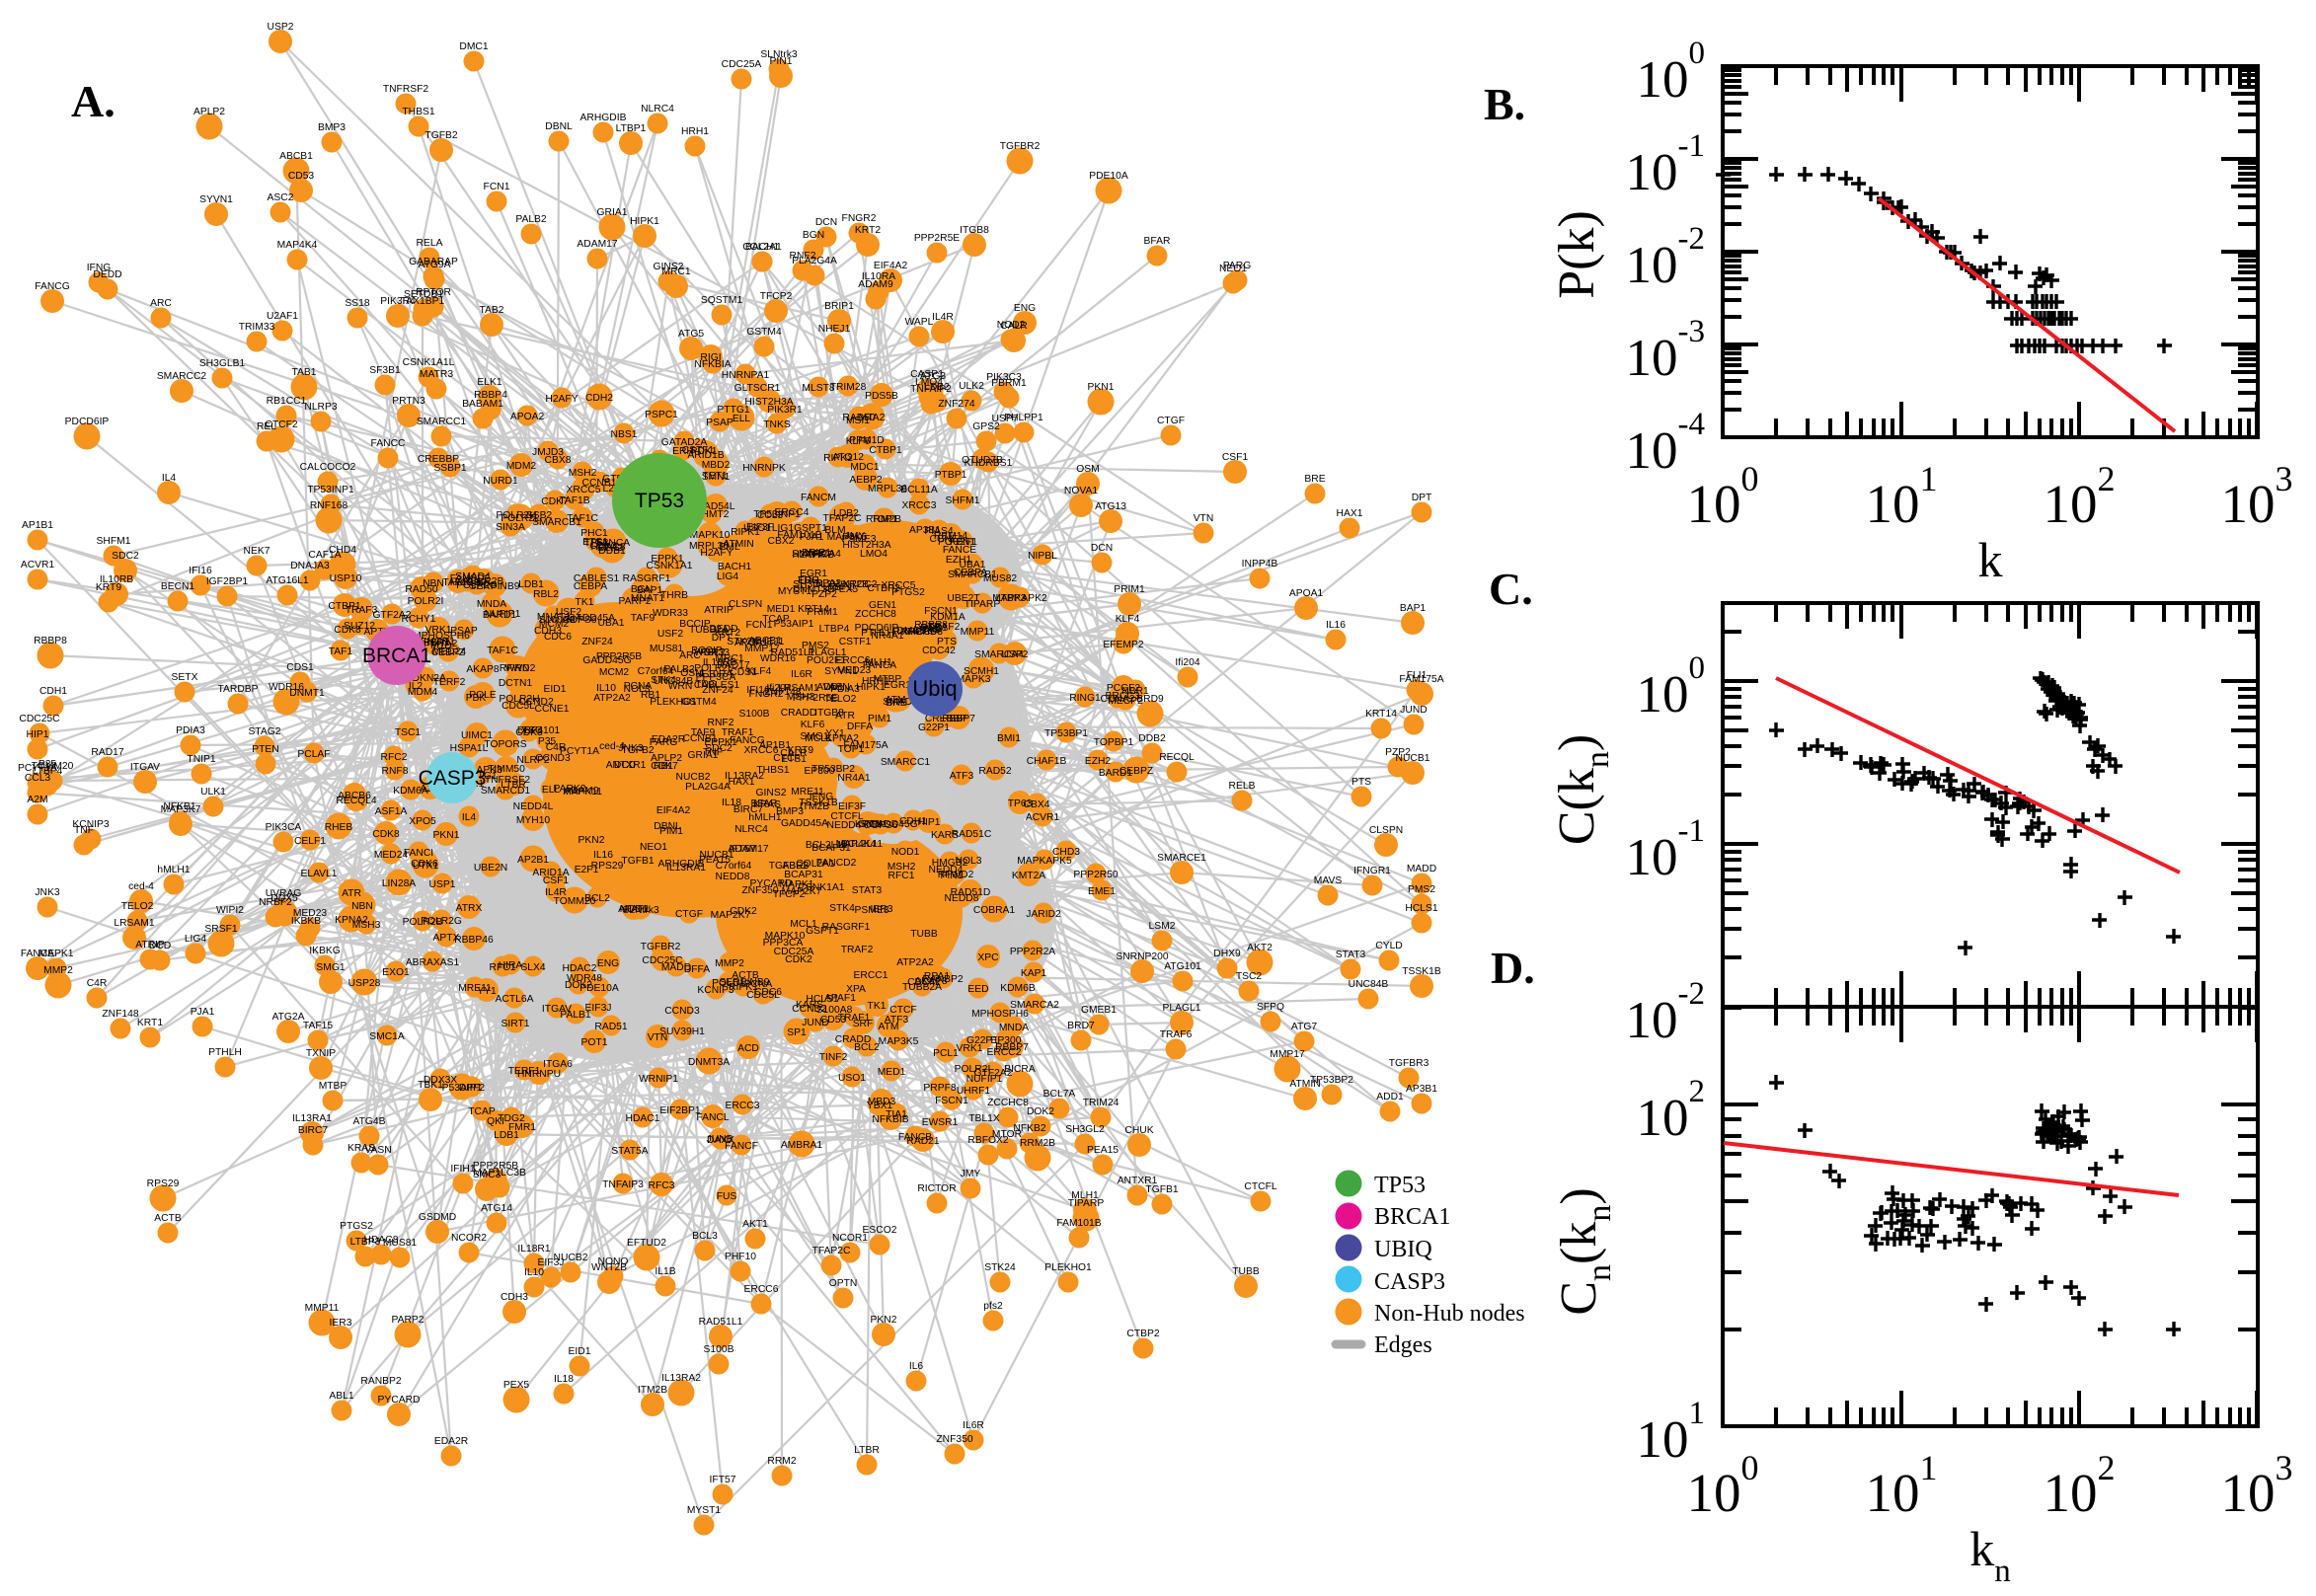 Image resolution: width=2316 pixels, height=1596 pixels. What do you see at coordinates (597, 898) in the screenshot?
I see `svg-text: BCL2` at bounding box center [597, 898].